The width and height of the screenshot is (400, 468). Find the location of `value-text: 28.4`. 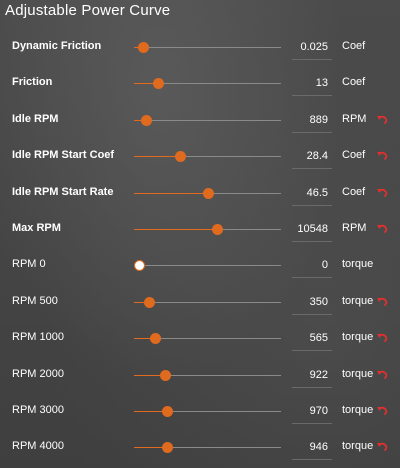

value-text: 28.4 is located at coordinates (317, 156).